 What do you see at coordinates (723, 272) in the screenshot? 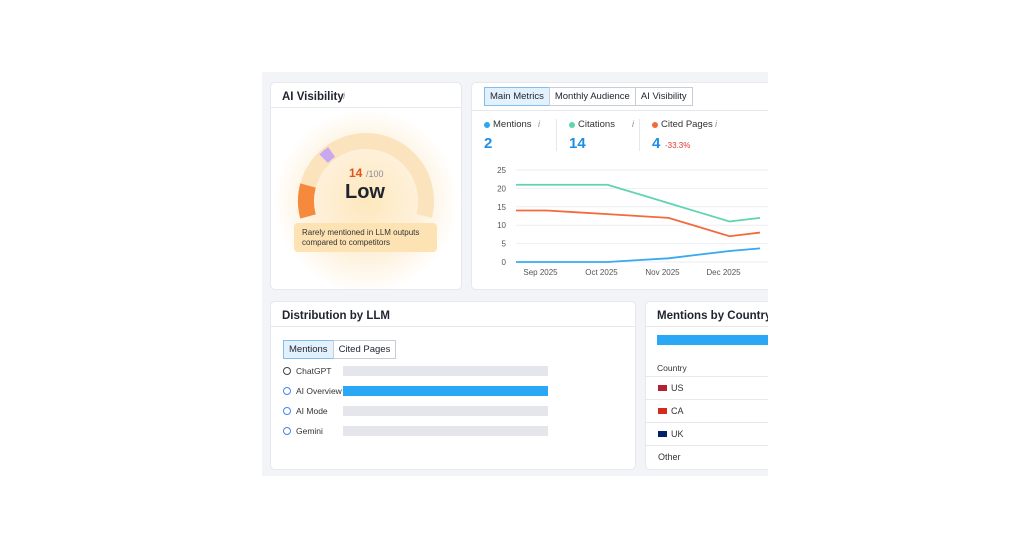
I see `x-tick-label: Dec 2025` at bounding box center [723, 272].